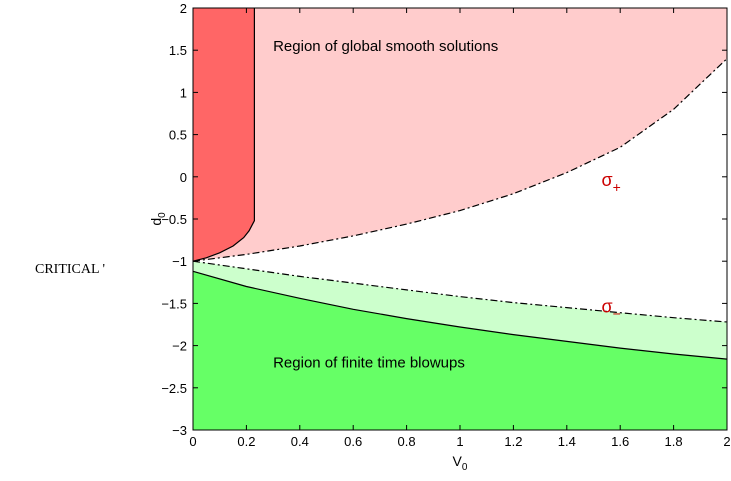  What do you see at coordinates (174, 388) in the screenshot?
I see `y-tick-label: −2.5` at bounding box center [174, 388].